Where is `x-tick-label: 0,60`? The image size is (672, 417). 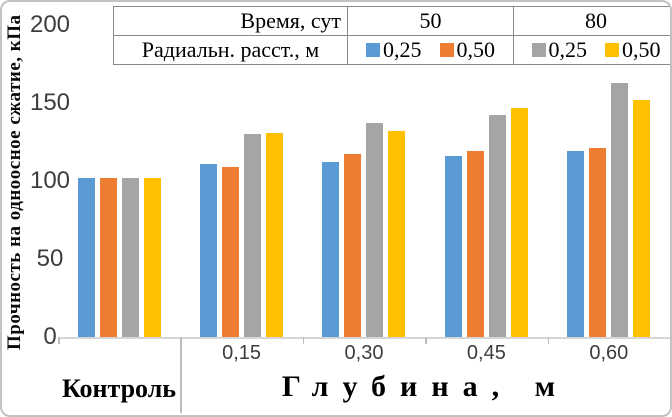
x-tick-label: 0,60 is located at coordinates (609, 353).